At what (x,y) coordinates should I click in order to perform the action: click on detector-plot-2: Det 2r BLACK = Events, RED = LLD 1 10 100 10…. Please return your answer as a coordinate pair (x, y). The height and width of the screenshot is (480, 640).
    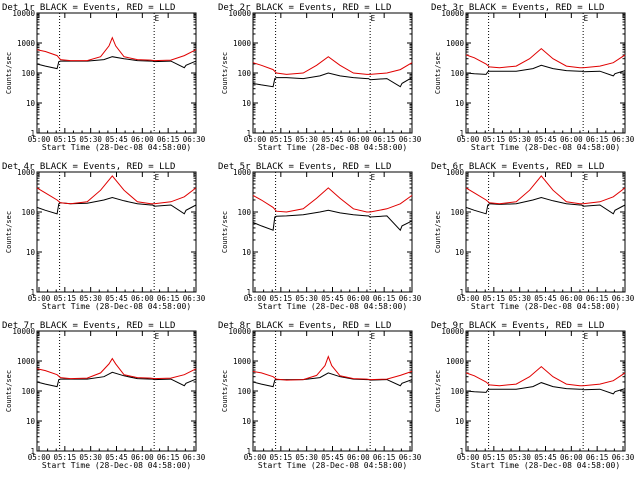
    Looking at the image, I should click on (320, 77).